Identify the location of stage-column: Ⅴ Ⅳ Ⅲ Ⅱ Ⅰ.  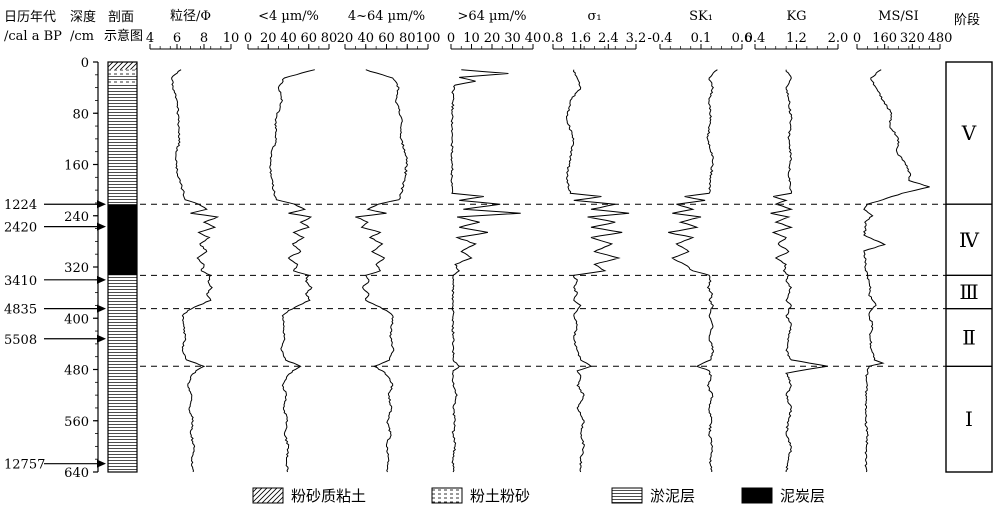
(969, 267).